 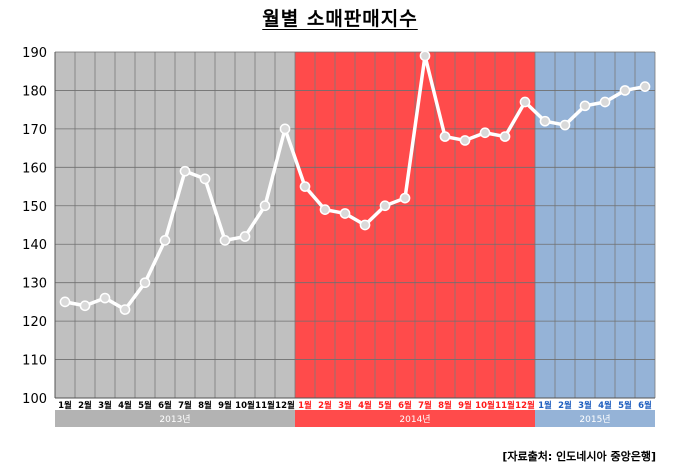 I want to click on y-tick-label: 130, so click(x=34, y=284).